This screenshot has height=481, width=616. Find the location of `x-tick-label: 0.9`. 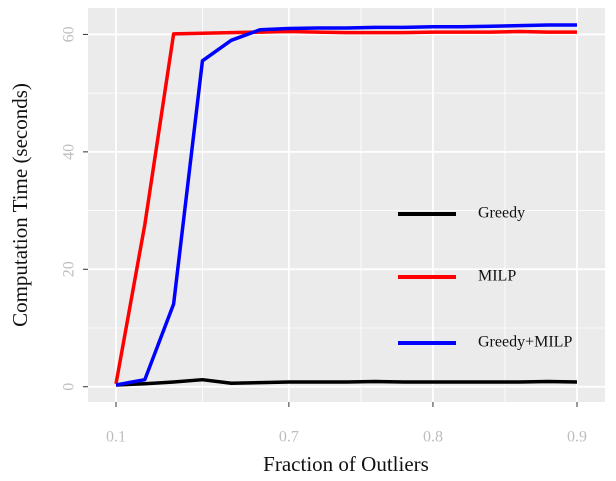

x-tick-label: 0.9 is located at coordinates (577, 437).